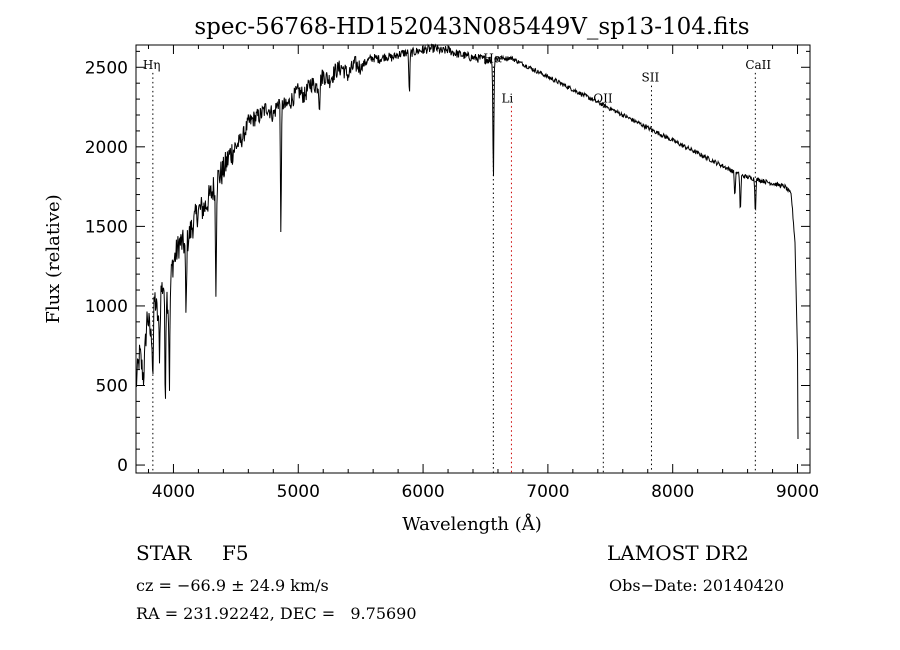  What do you see at coordinates (106, 307) in the screenshot?
I see `y-tick-label: 1000` at bounding box center [106, 307].